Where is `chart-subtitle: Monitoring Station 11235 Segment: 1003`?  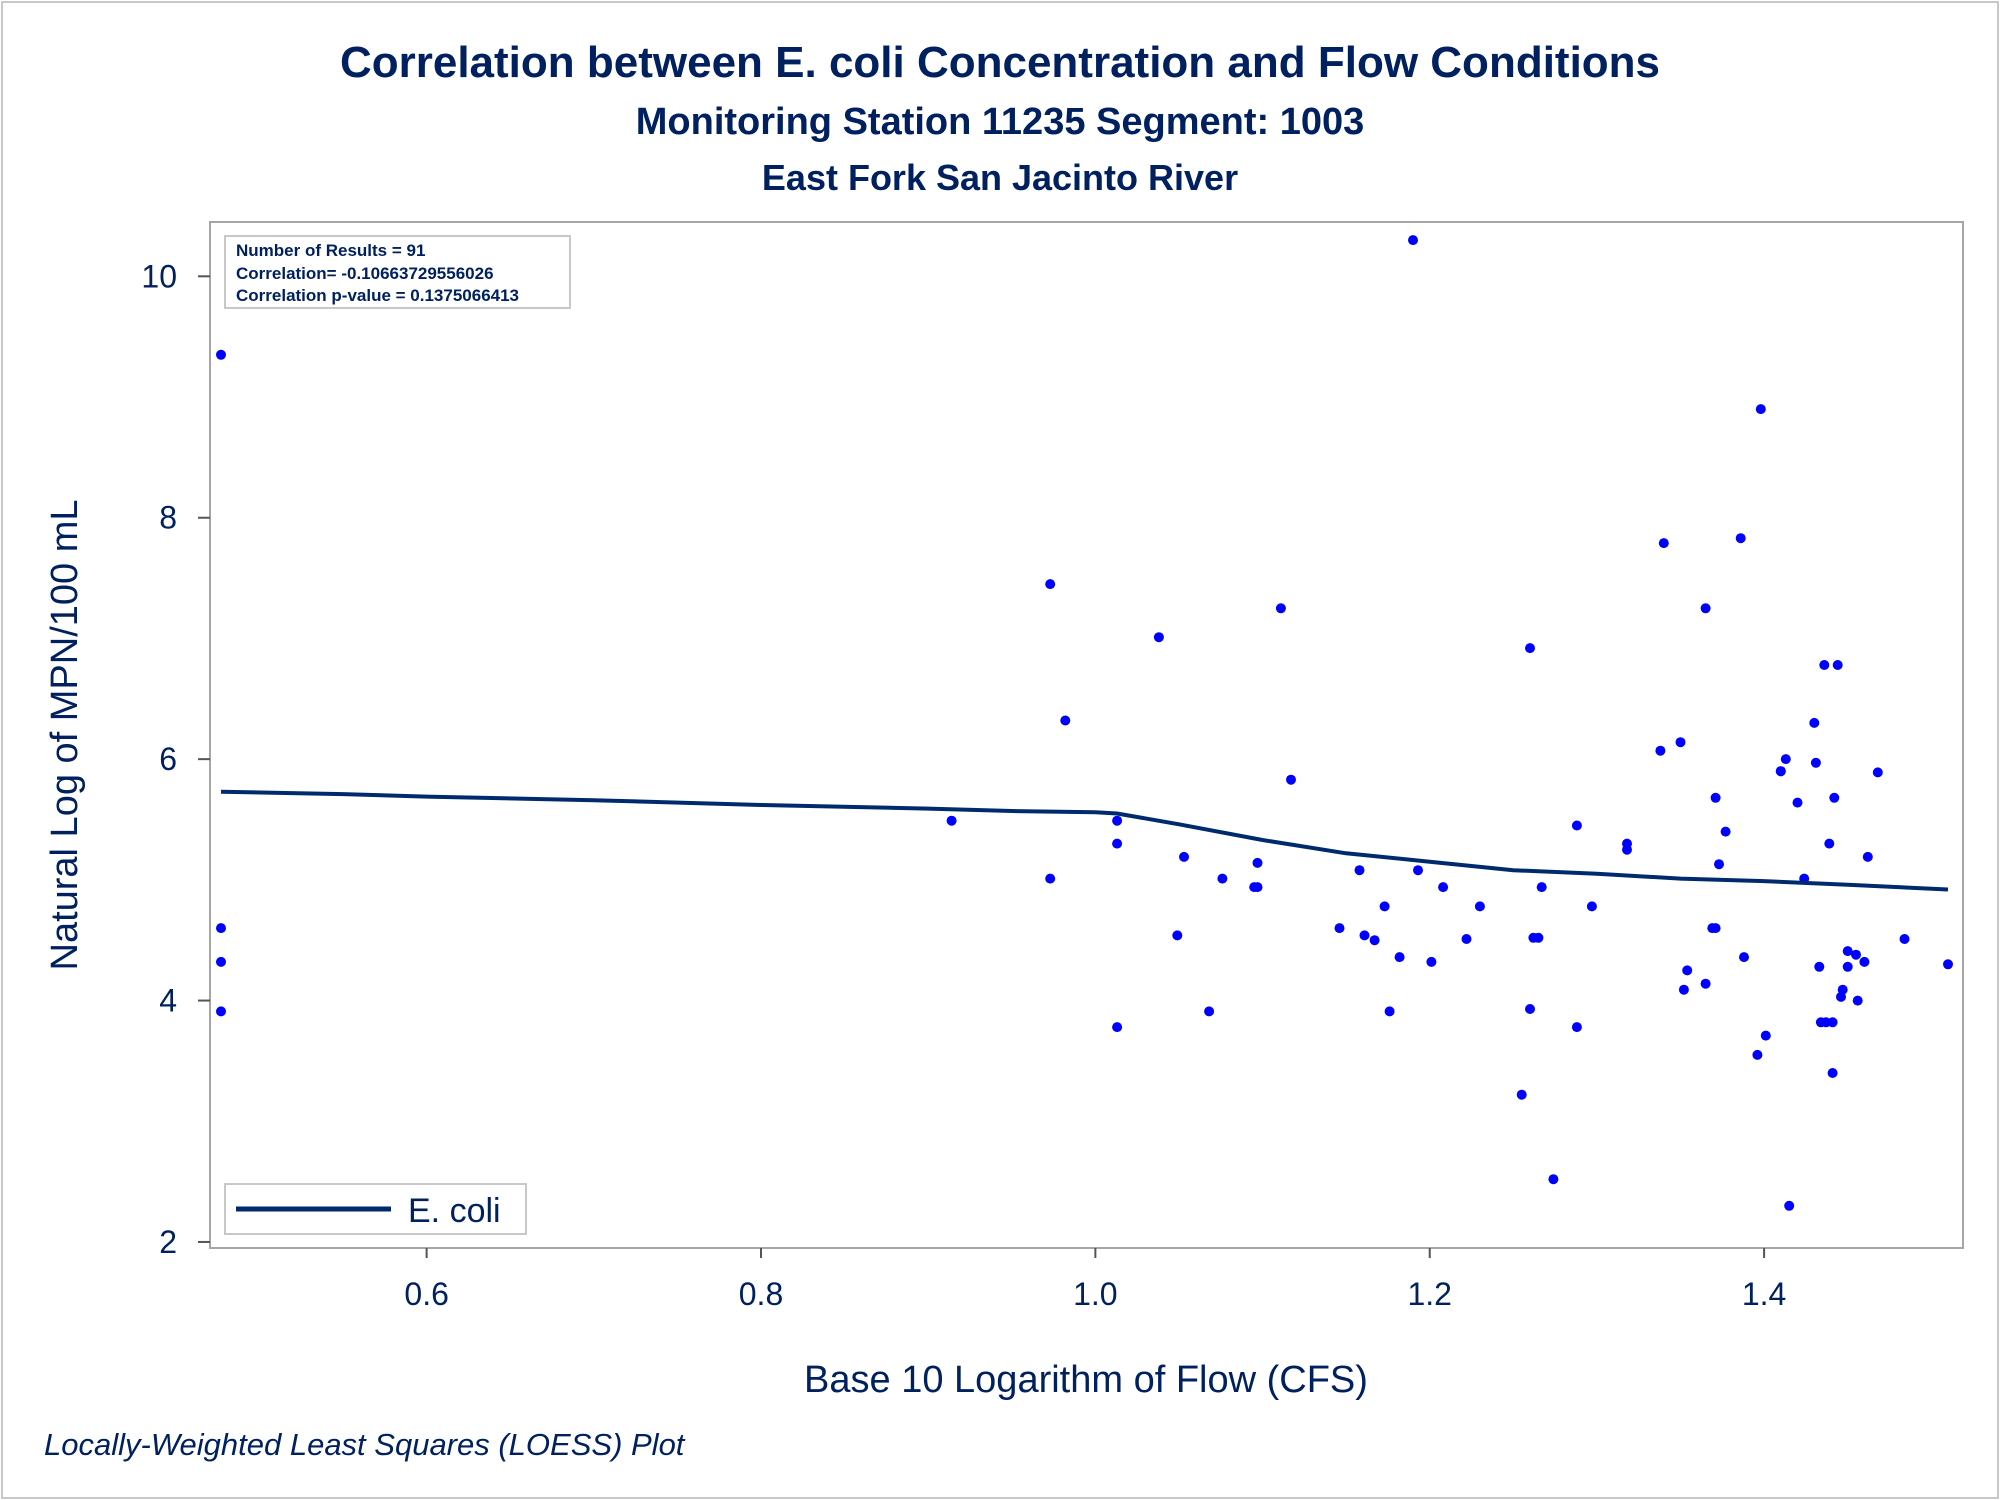
chart-subtitle: Monitoring Station 11235 Segment: 1003 is located at coordinates (1000, 122).